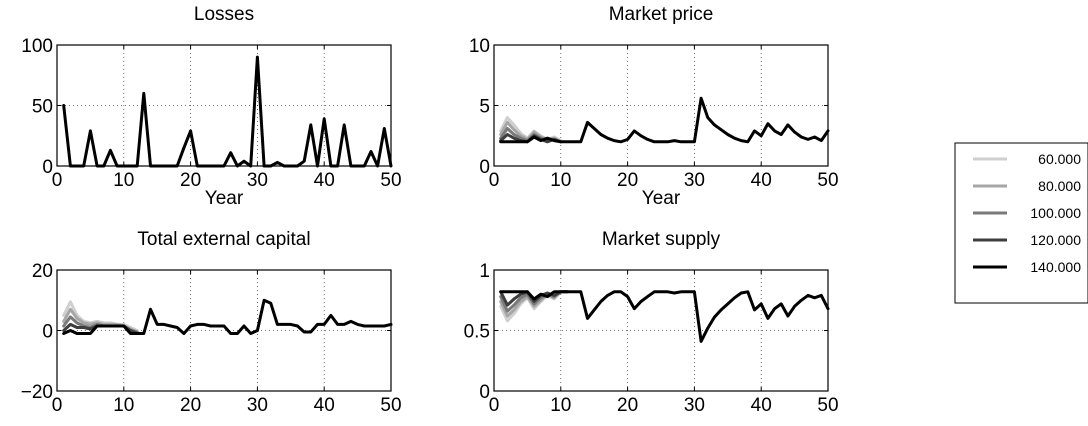 The image size is (1088, 426). What do you see at coordinates (1055, 267) in the screenshot?
I see `legend-label: 140.000` at bounding box center [1055, 267].